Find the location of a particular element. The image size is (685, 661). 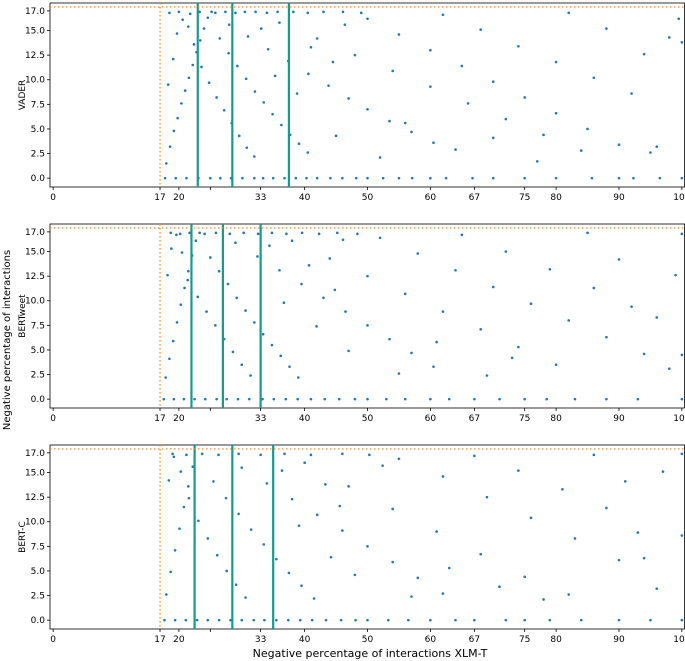

y-tick-label: 17.0 is located at coordinates (35, 233).